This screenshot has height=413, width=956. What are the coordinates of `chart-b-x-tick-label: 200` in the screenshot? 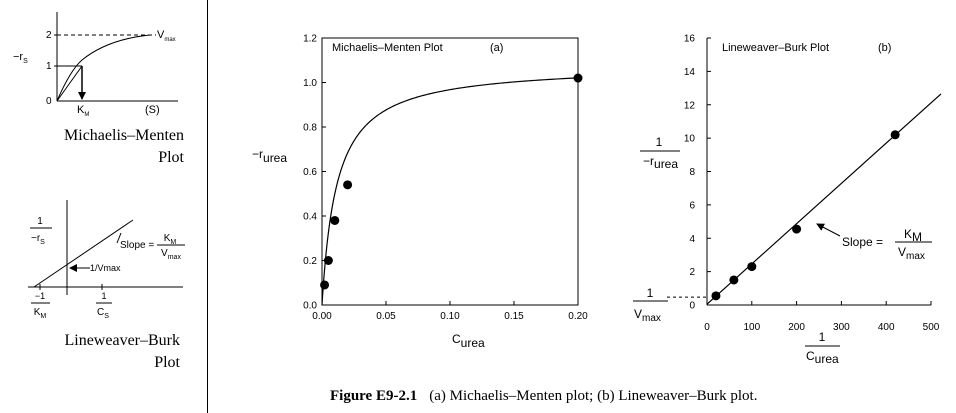 It's located at (796, 327).